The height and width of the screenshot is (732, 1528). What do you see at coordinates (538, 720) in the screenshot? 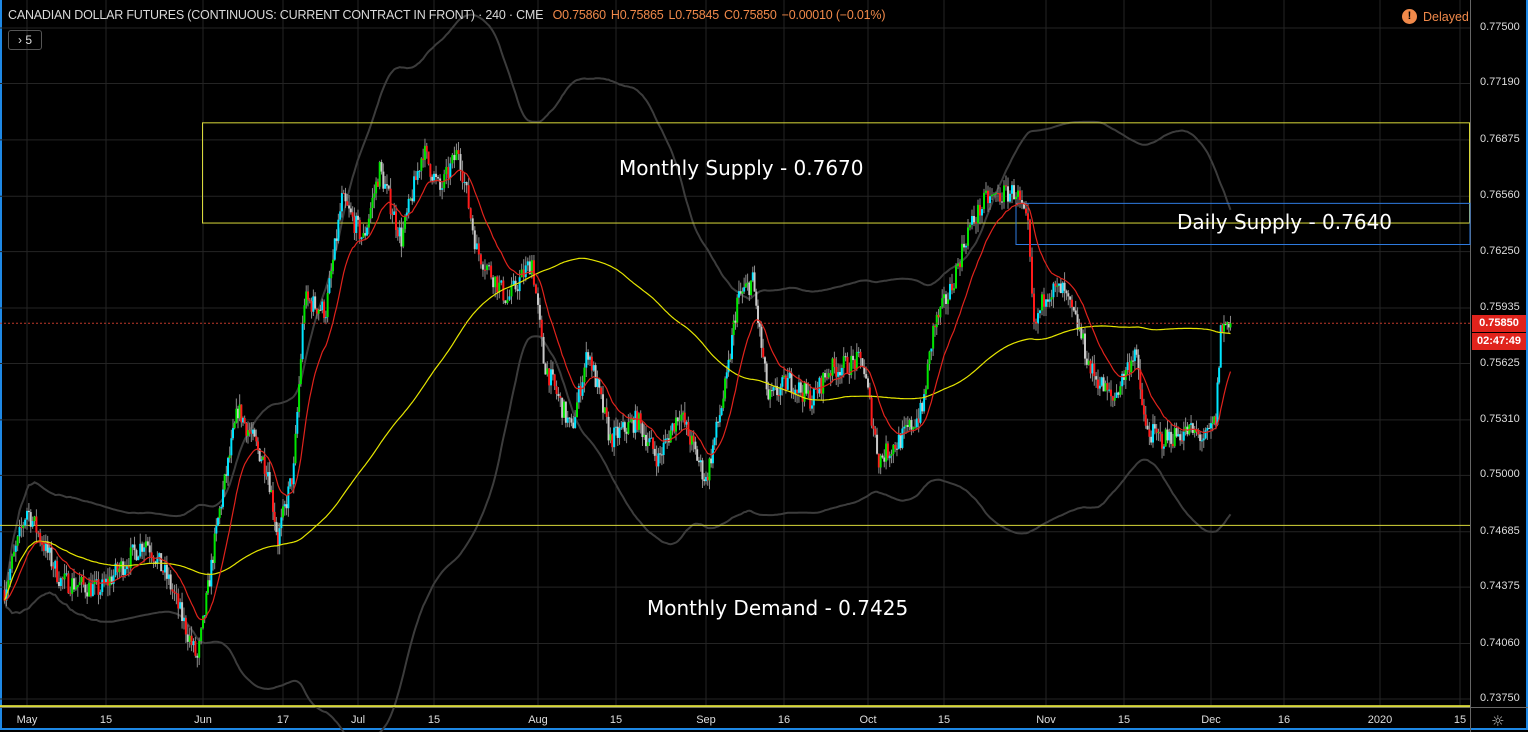
I see `time-tick-label: Aug` at bounding box center [538, 720].